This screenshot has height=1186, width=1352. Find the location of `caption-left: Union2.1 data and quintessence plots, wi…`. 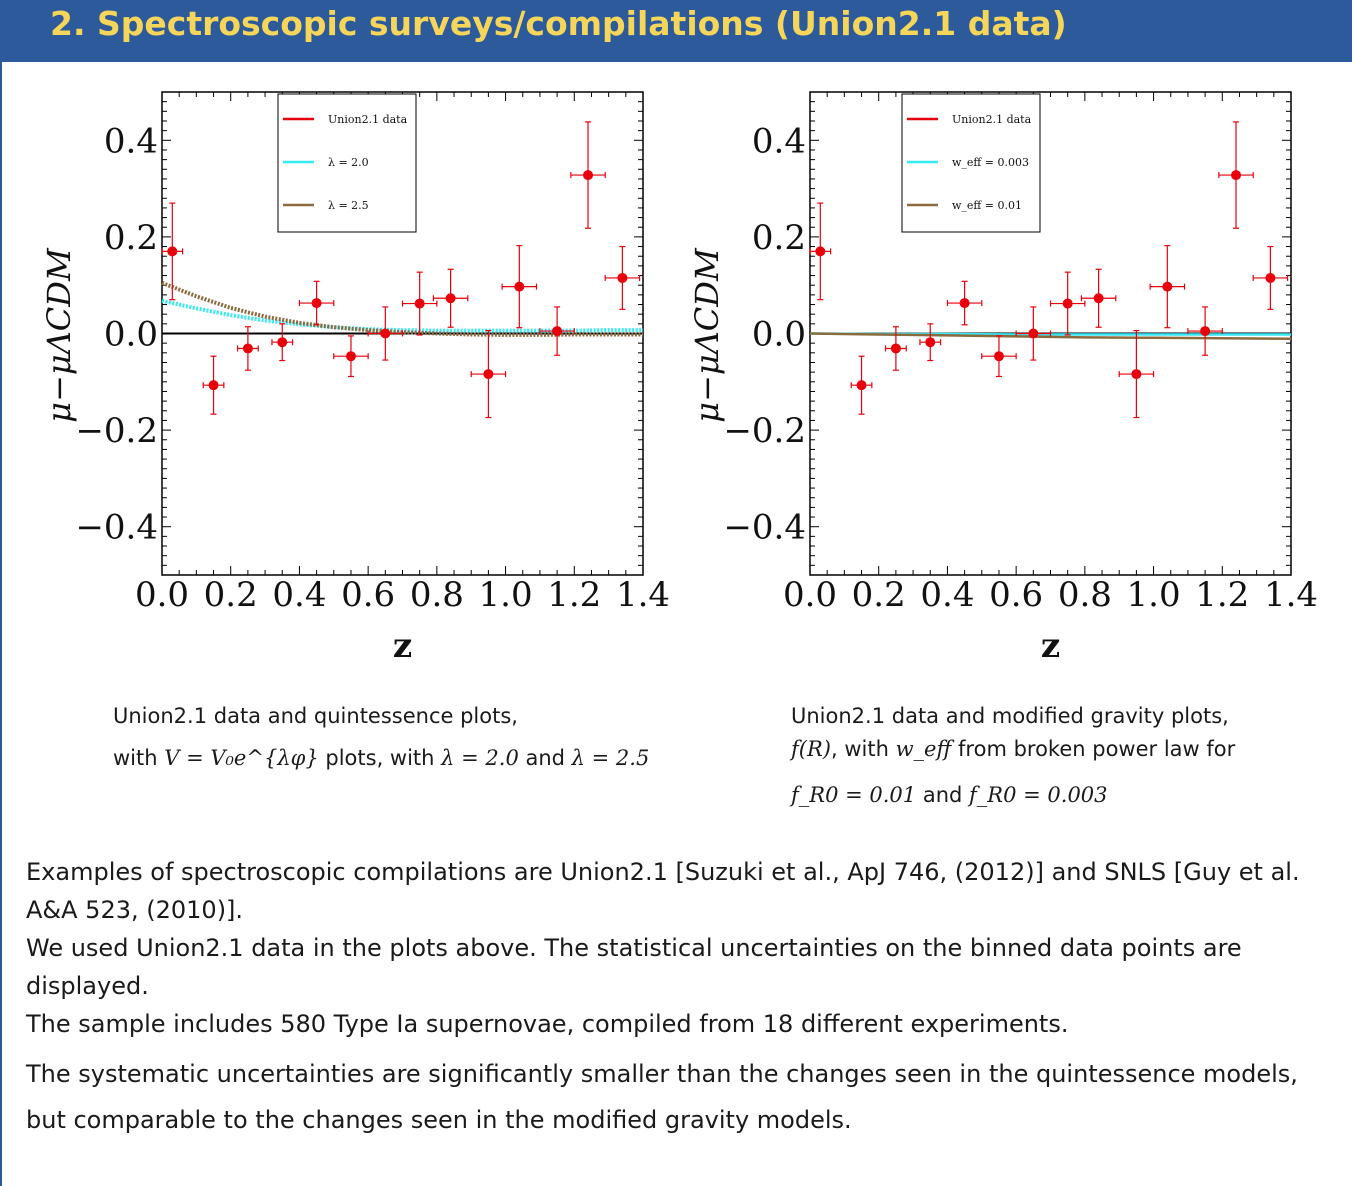

caption-left: Union2.1 data and quintessence plots, wi… is located at coordinates (381, 737).